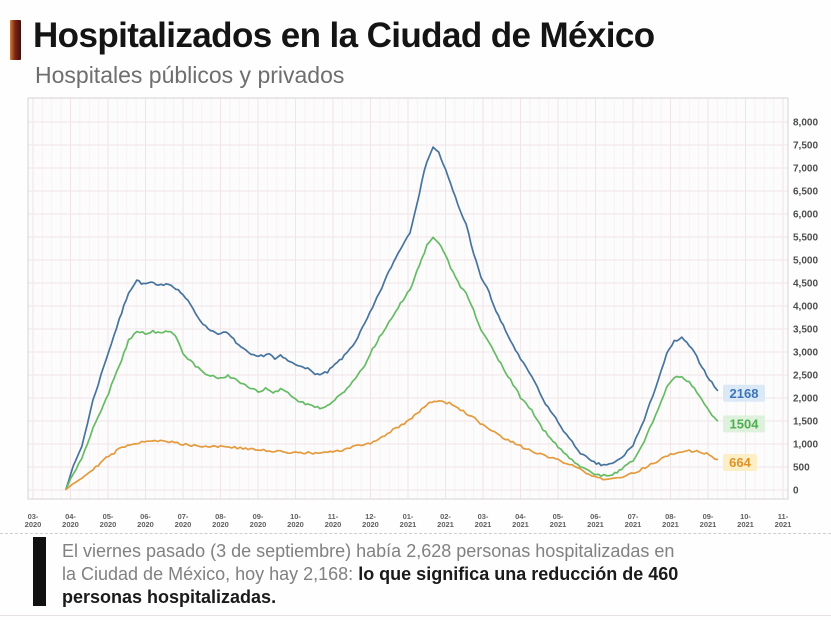  Describe the element at coordinates (805, 284) in the screenshot. I see `y-tick-label: 4,500` at that location.